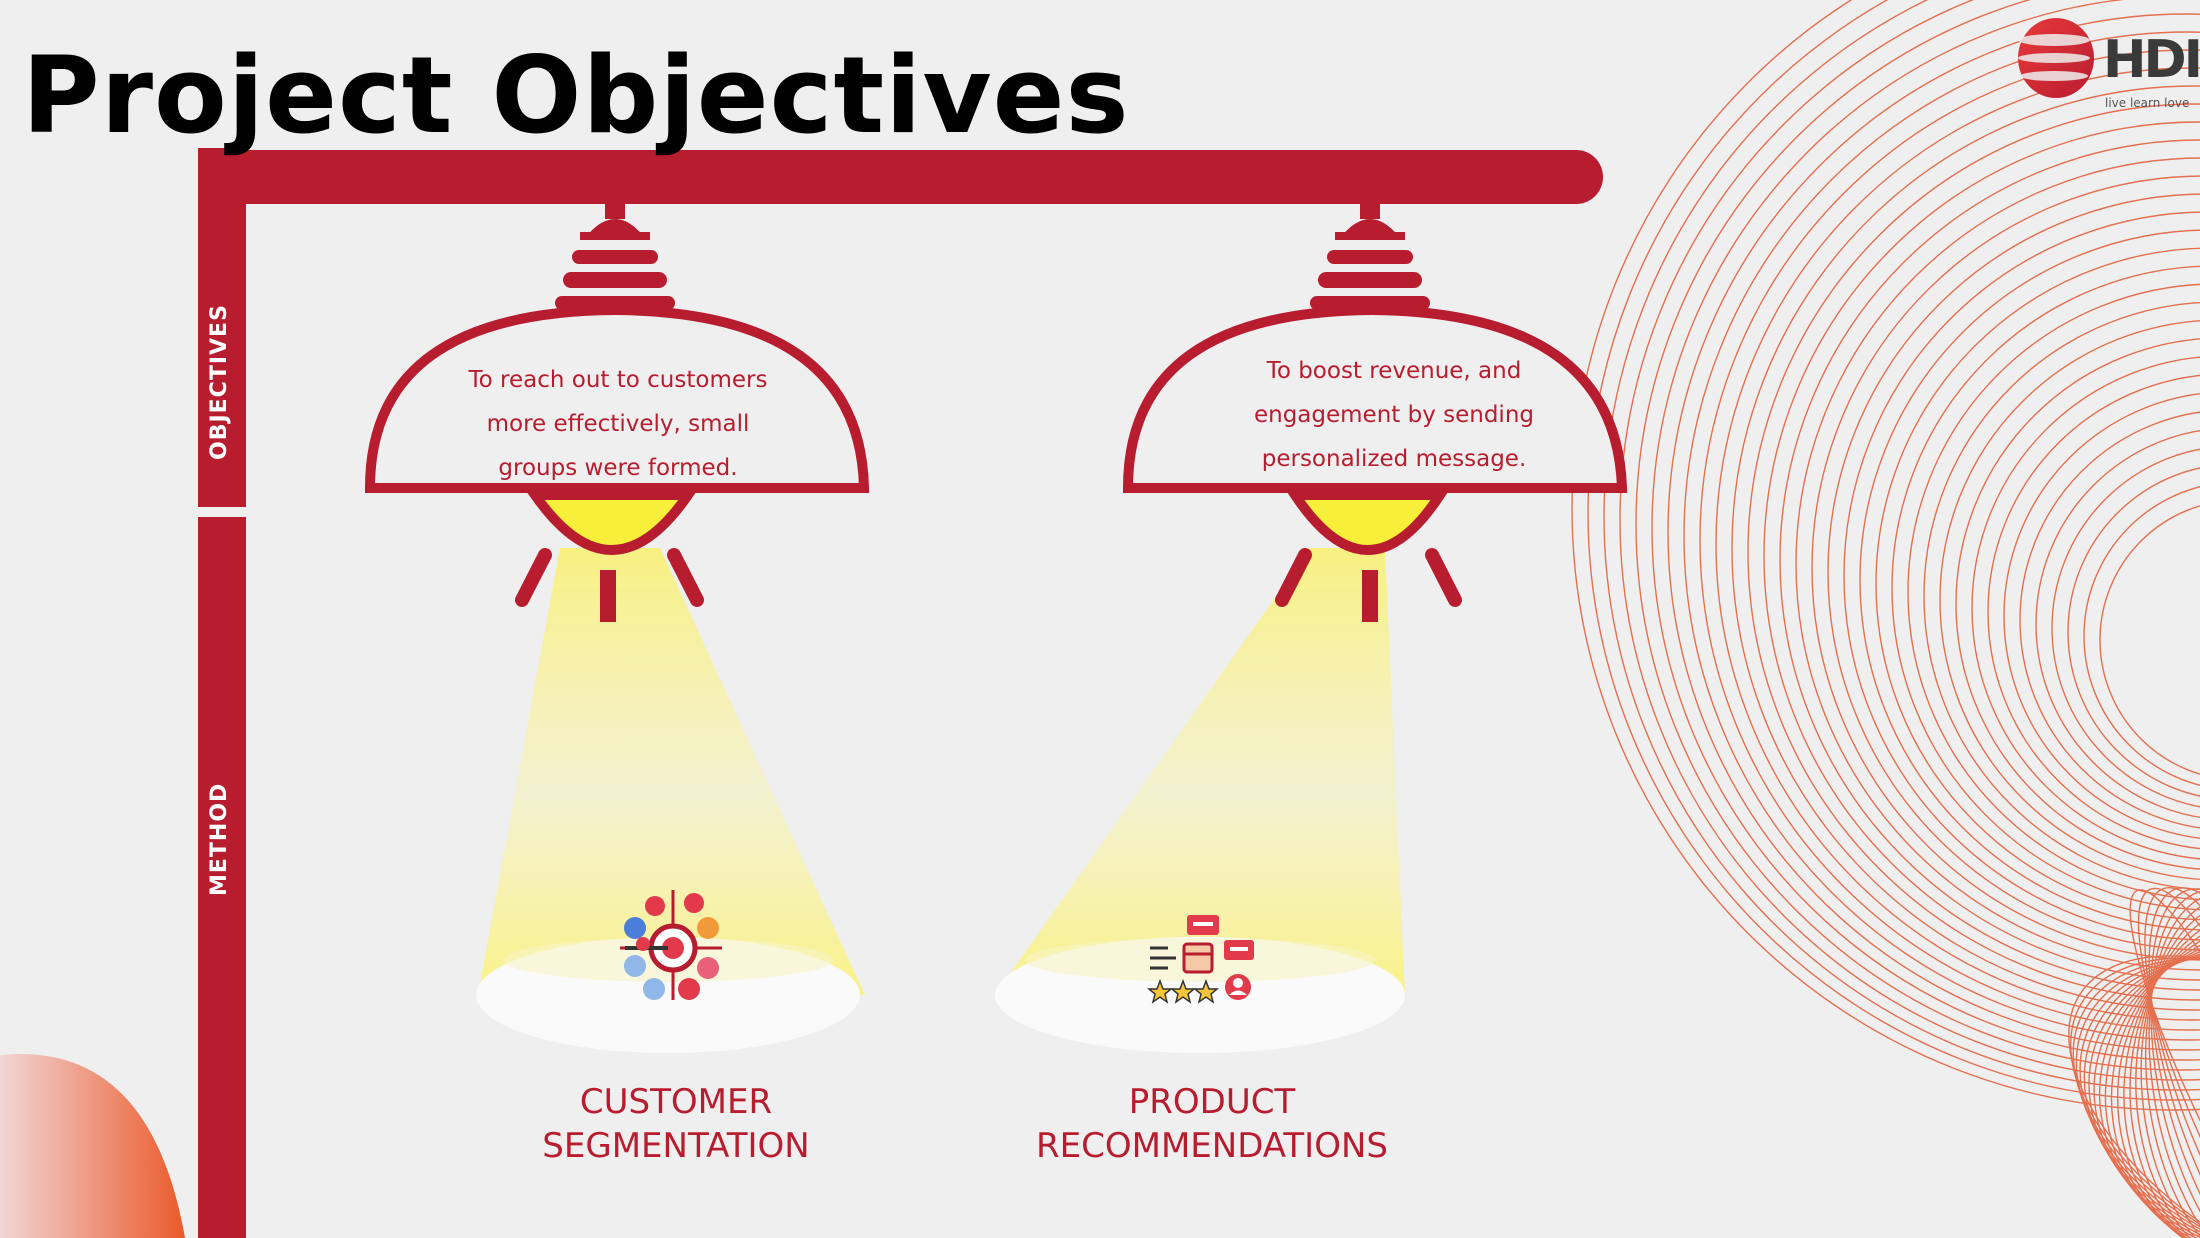 Image resolution: width=2200 pixels, height=1238 pixels. What do you see at coordinates (2147, 103) in the screenshot?
I see `logo-tagline: live learn love` at bounding box center [2147, 103].